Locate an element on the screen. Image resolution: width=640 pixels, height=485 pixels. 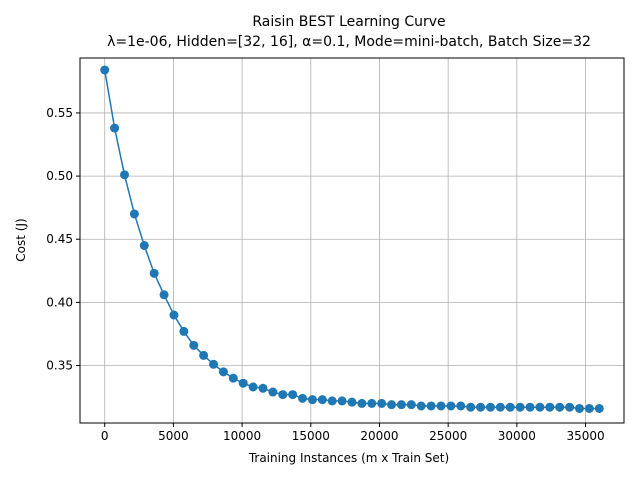
x-tick-label: 0 is located at coordinates (105, 436).